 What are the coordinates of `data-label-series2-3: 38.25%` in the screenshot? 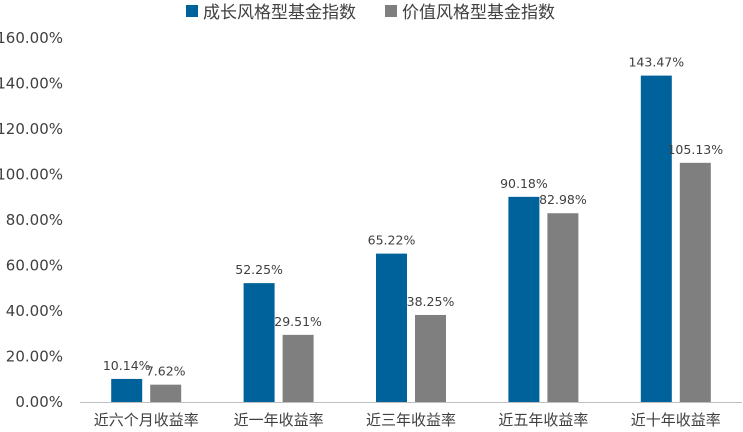 It's located at (431, 301).